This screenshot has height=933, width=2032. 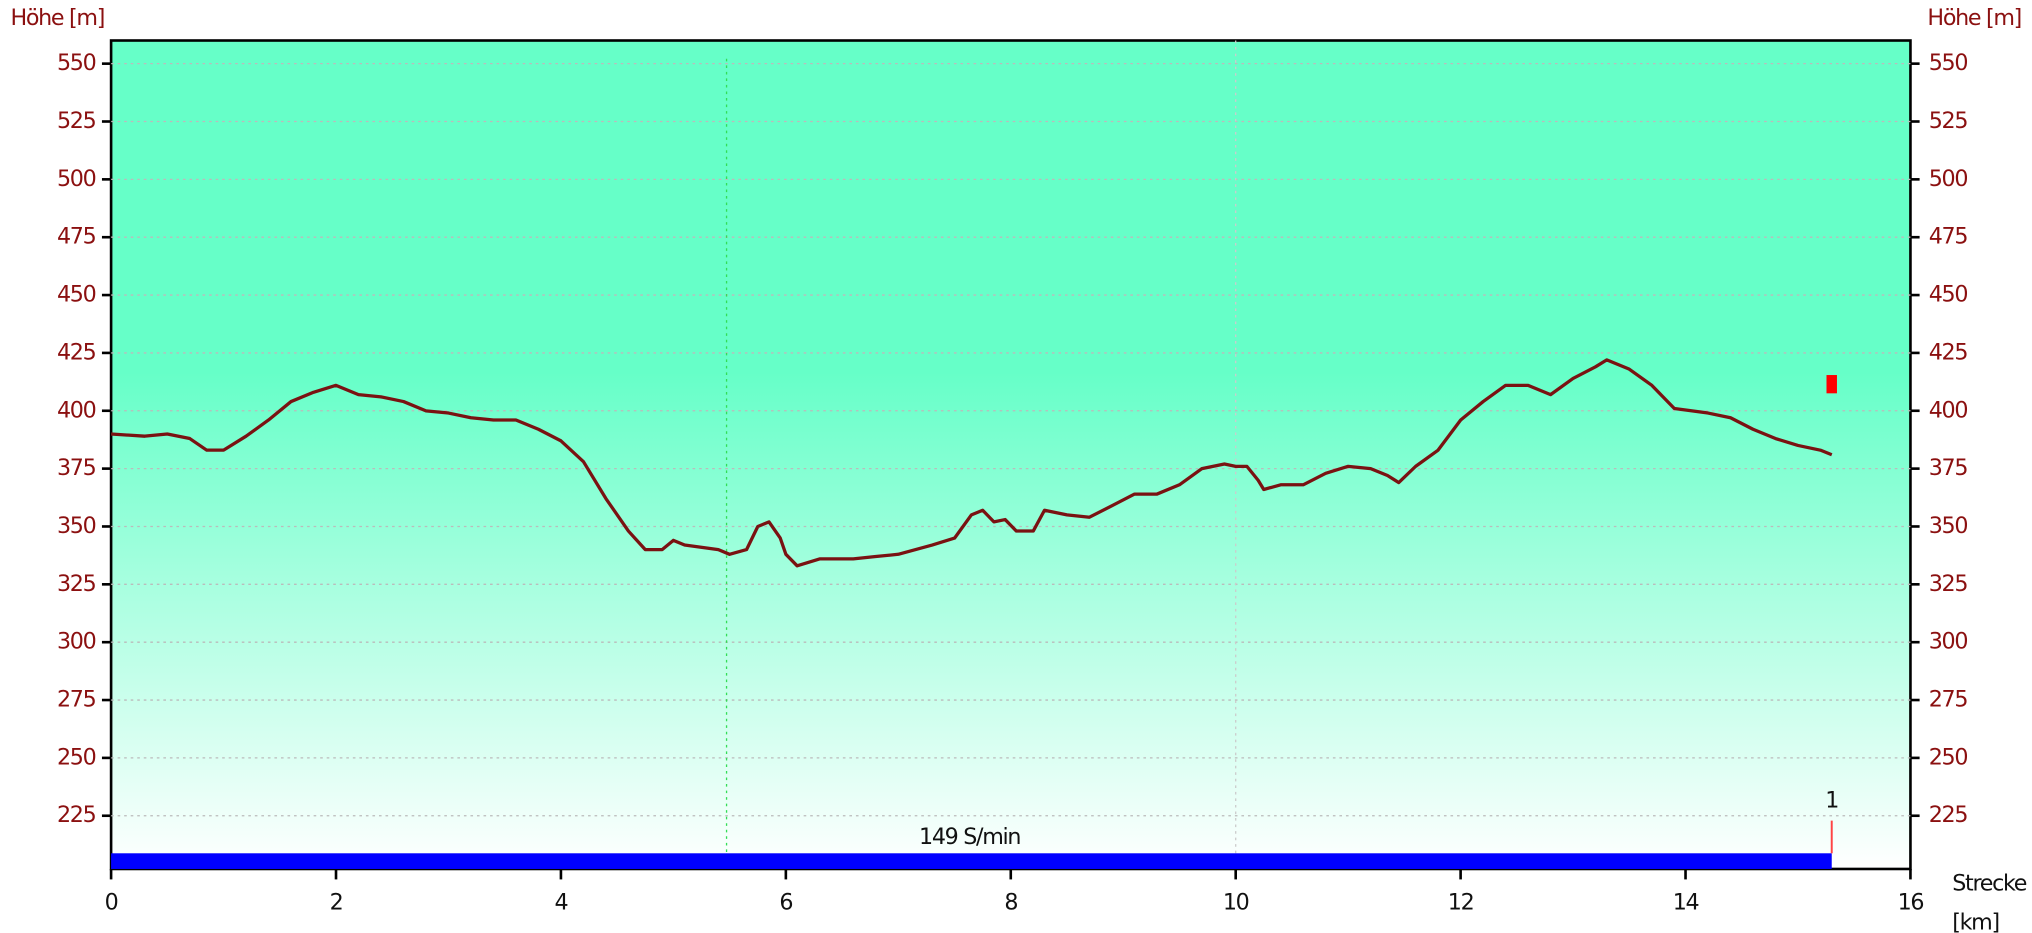 What do you see at coordinates (76, 468) in the screenshot?
I see `y-tick-label: 375` at bounding box center [76, 468].